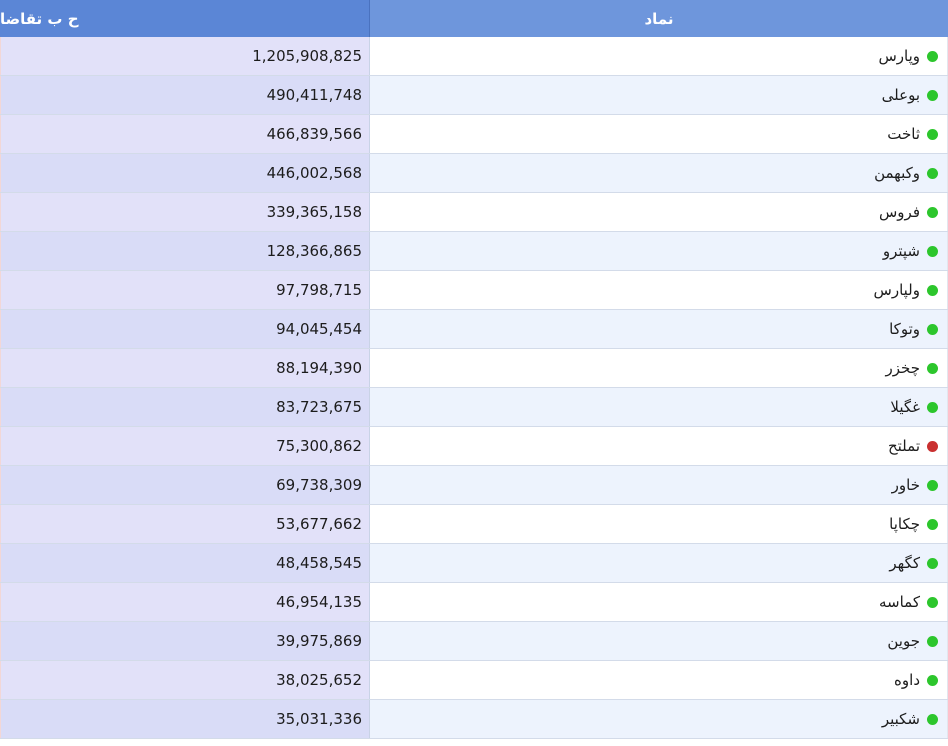 Image resolution: width=948 pixels, height=746 pixels. I want to click on symbol-name: ولپارس, so click(896, 290).